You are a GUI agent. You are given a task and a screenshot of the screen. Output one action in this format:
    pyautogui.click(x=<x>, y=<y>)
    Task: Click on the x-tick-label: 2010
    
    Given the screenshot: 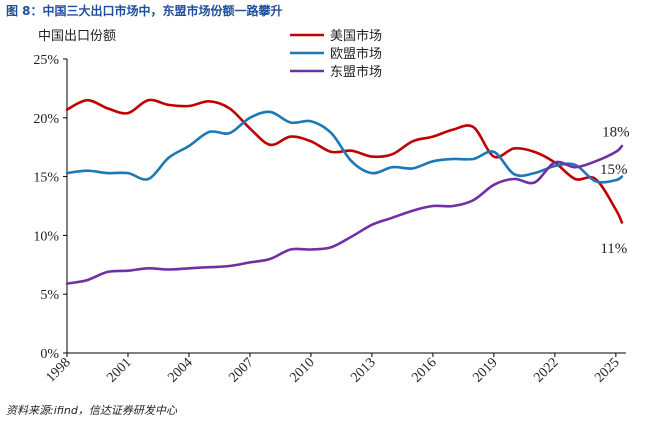 What is the action you would take?
    pyautogui.click(x=302, y=370)
    